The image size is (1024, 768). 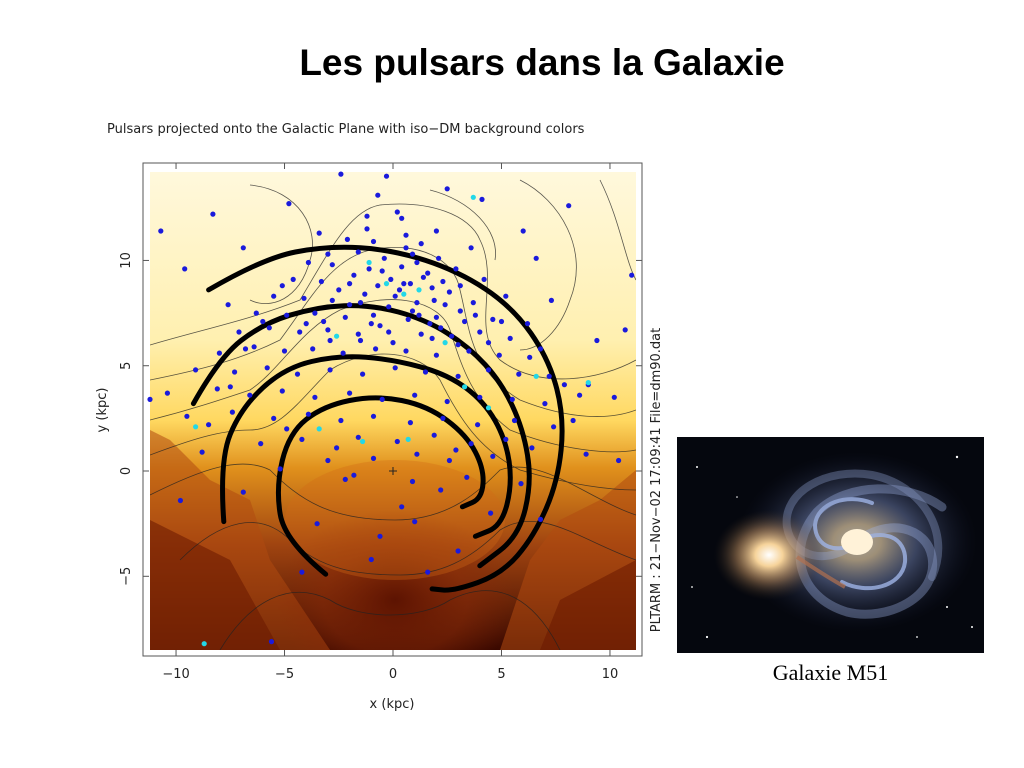 What do you see at coordinates (392, 704) in the screenshot?
I see `x-axis-label: x (kpc)` at bounding box center [392, 704].